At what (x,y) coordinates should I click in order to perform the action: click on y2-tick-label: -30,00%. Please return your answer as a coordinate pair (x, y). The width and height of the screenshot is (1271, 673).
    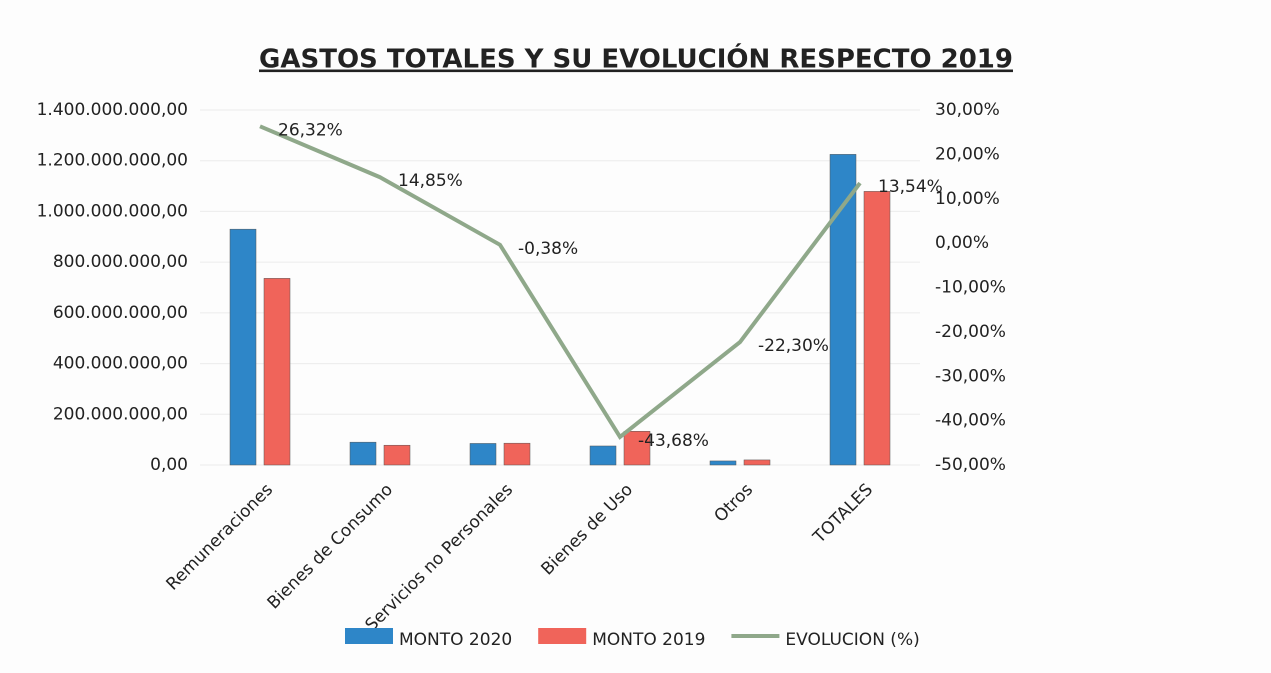
    Looking at the image, I should click on (970, 376).